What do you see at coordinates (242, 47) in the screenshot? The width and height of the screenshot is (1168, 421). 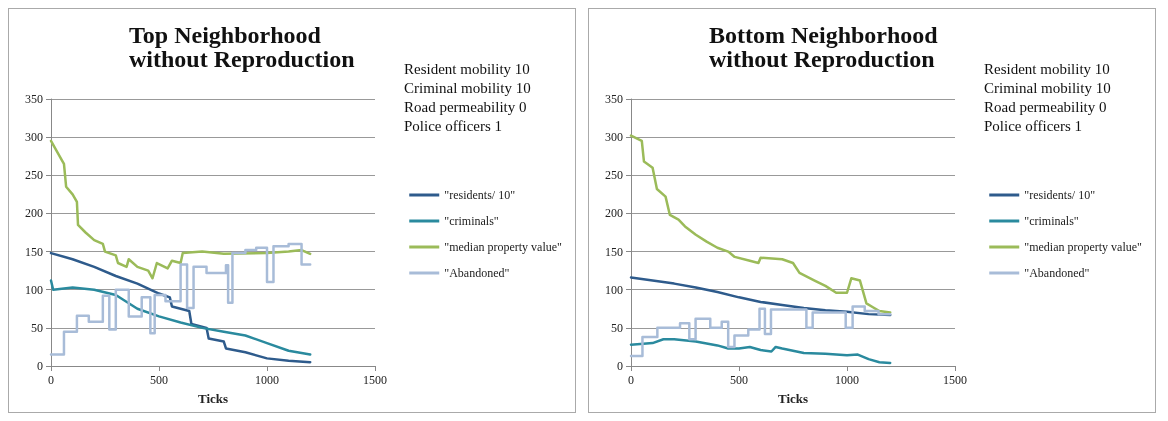 I see `chart-title: Top Neighborhood without Reproduction` at bounding box center [242, 47].